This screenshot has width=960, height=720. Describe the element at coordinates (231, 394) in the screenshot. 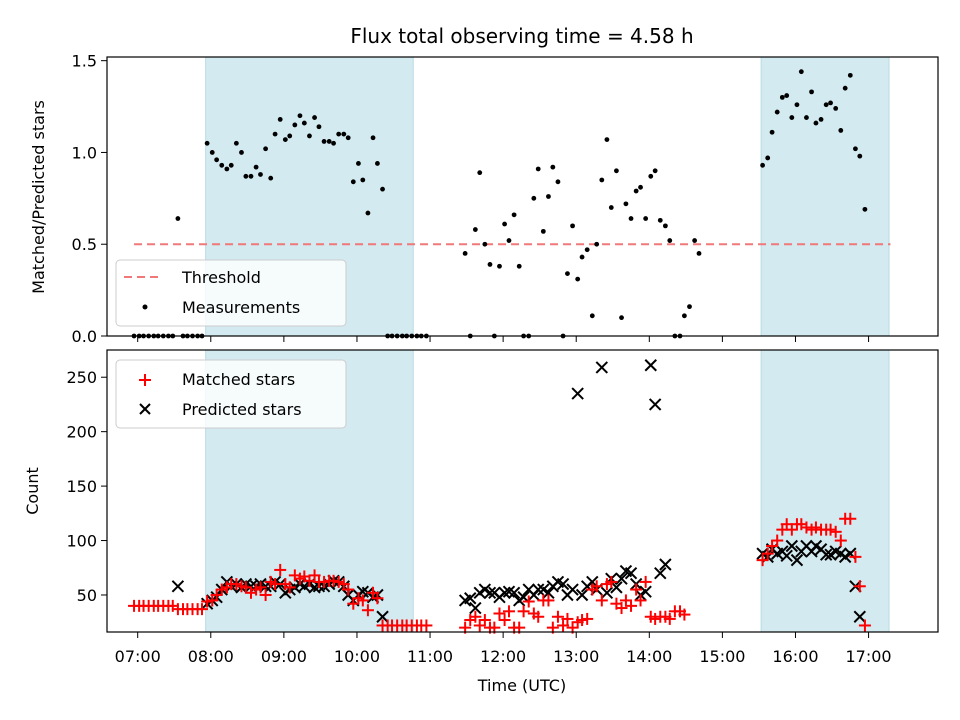

I see `bottom-legend: Matched stars Predicted stars` at that location.